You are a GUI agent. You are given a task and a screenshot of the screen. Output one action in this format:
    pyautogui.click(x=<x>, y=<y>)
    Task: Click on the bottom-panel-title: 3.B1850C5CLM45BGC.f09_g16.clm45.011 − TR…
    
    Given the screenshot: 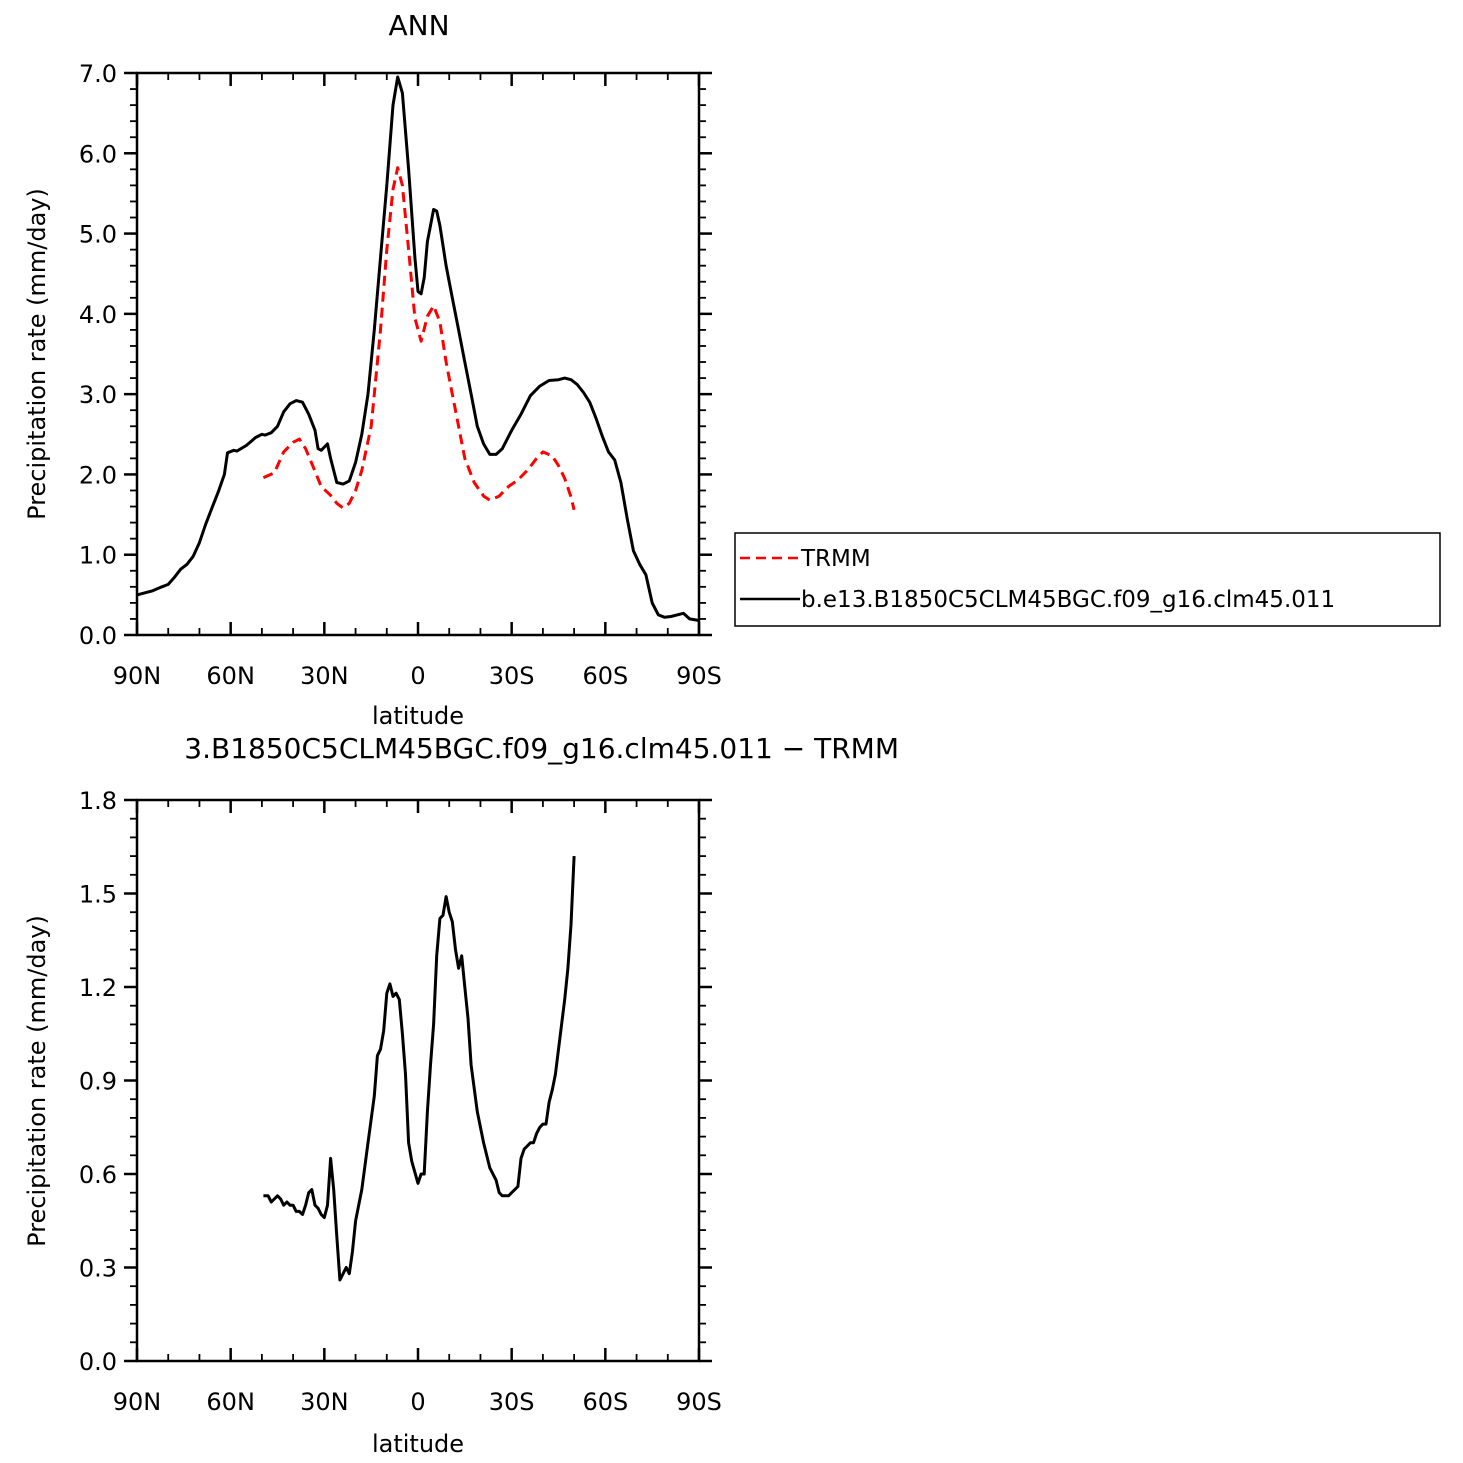 What is the action you would take?
    pyautogui.click(x=541, y=748)
    